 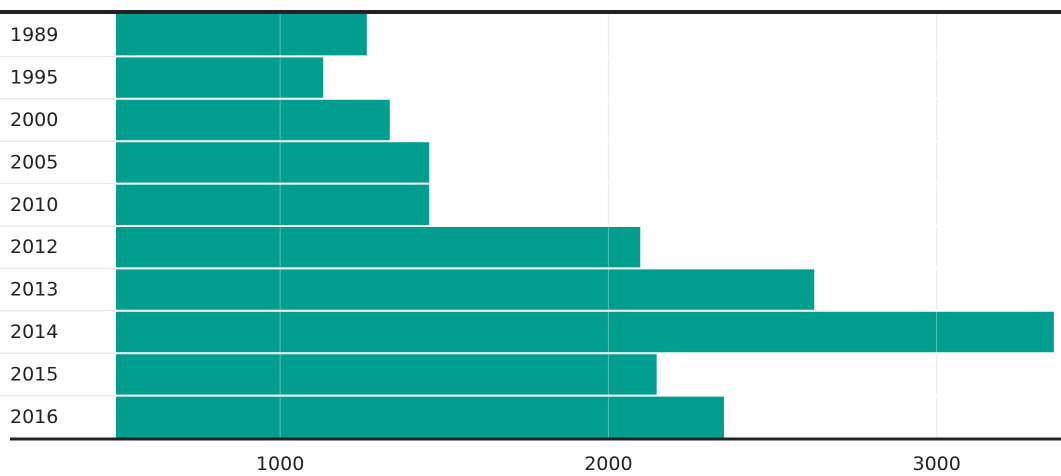 I want to click on bar-2013, so click(x=465, y=289).